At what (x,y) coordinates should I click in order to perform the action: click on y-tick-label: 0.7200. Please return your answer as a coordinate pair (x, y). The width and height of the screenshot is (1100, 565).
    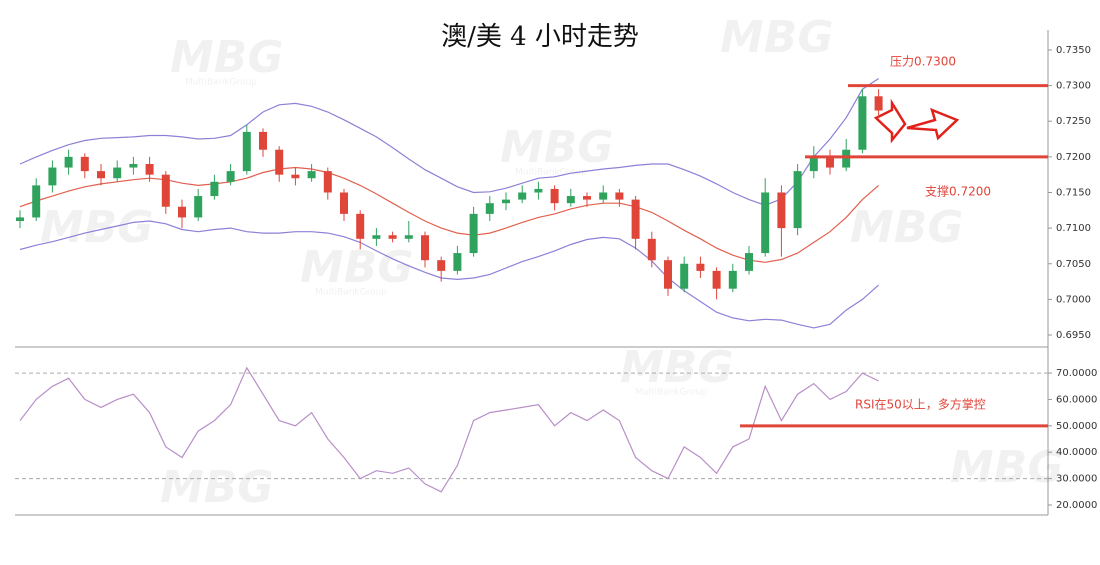
    Looking at the image, I should click on (1073, 157).